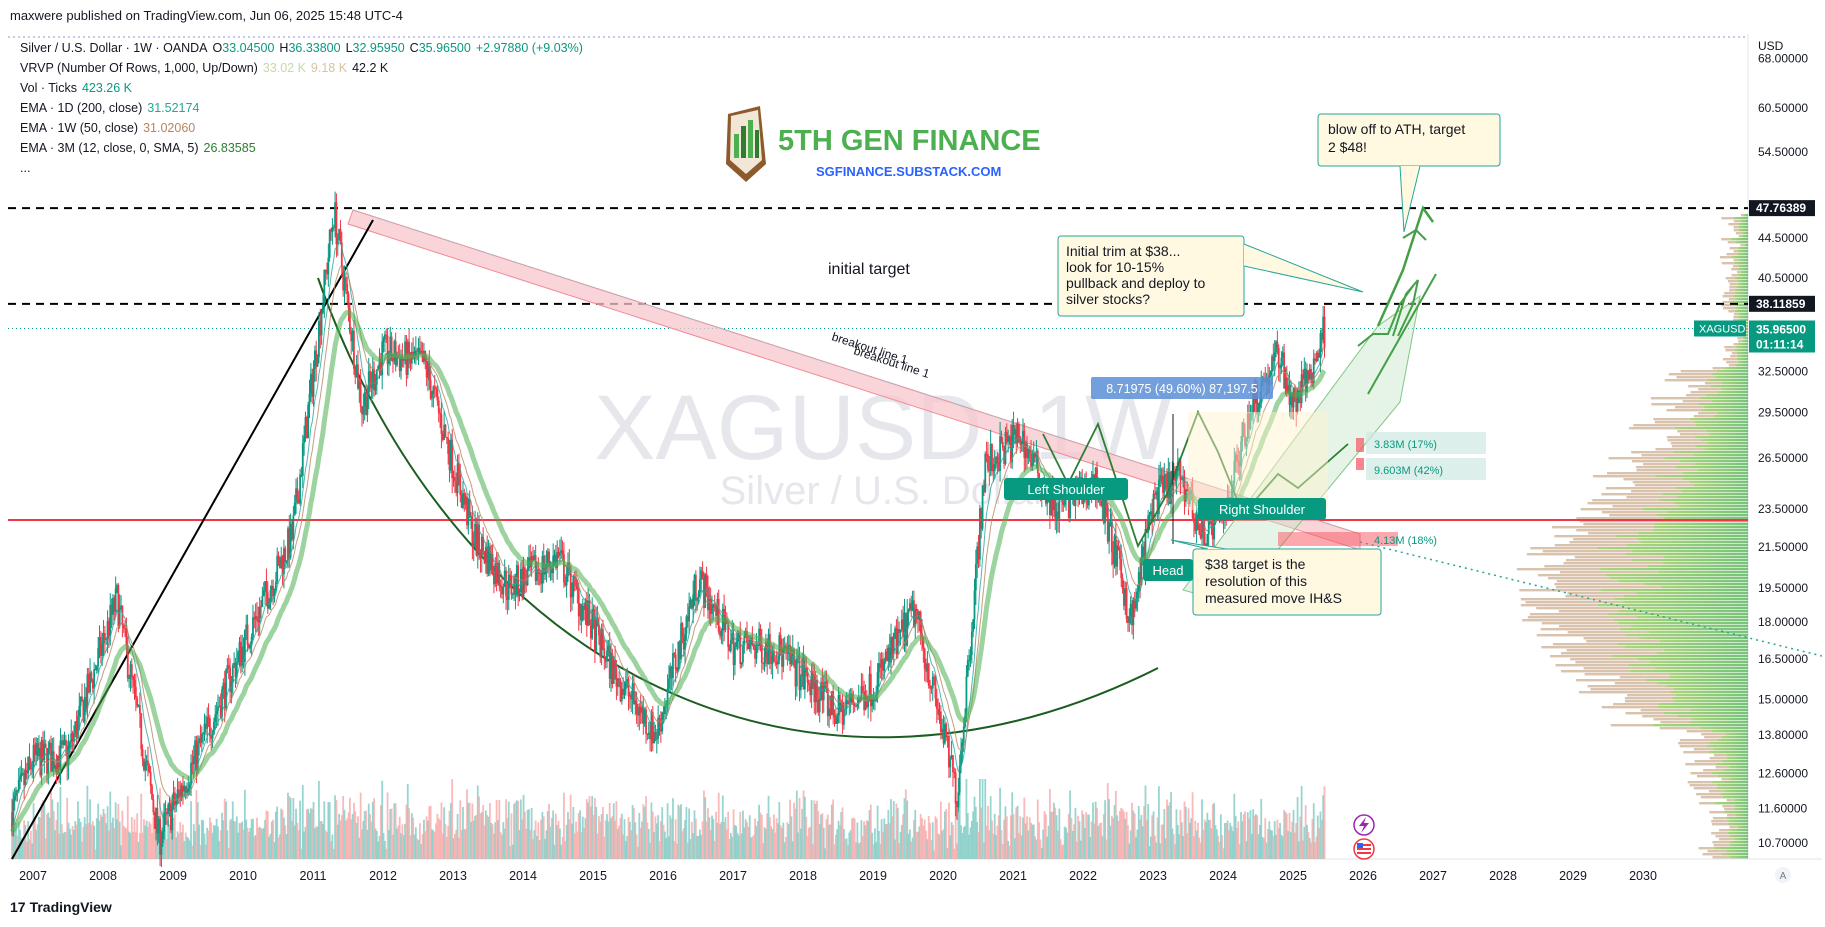 The height and width of the screenshot is (927, 1825). What do you see at coordinates (61, 907) in the screenshot?
I see `tradingview-footer: 17 TradingView` at bounding box center [61, 907].